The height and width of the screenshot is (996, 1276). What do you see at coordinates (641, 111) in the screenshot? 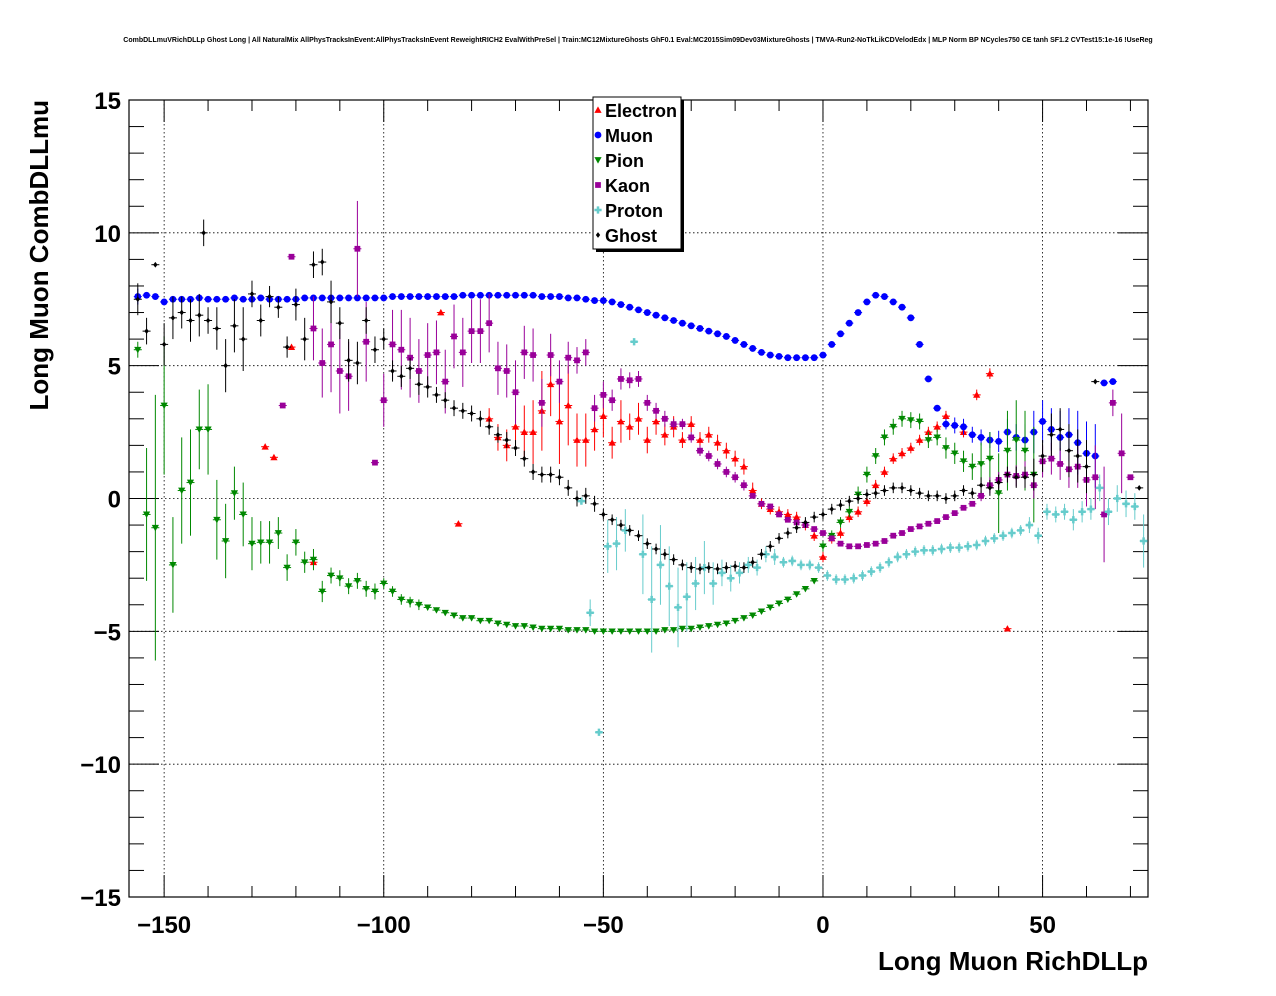
I see `legend-label-electron: Electron` at bounding box center [641, 111].